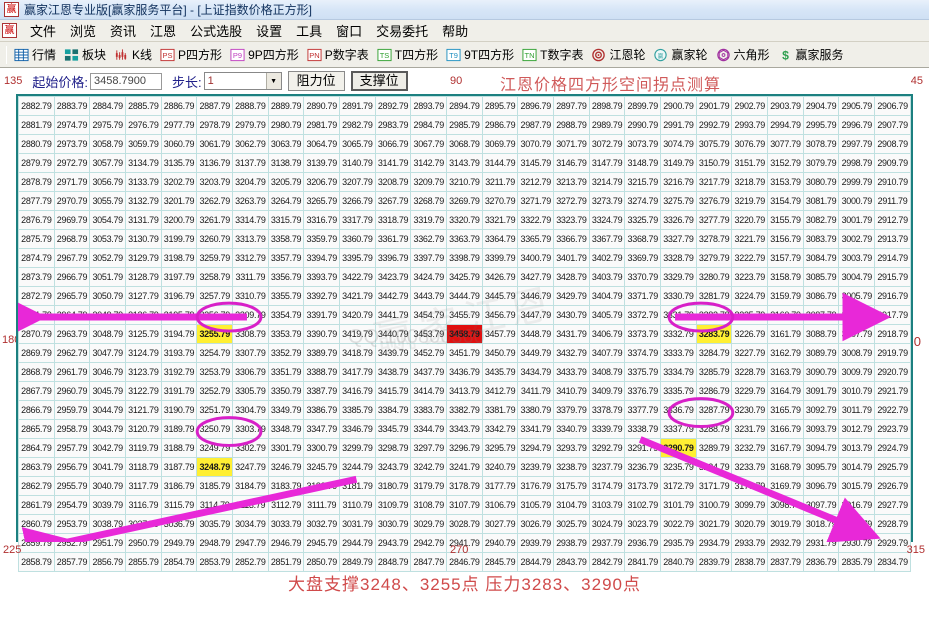 Image resolution: width=929 pixels, height=622 pixels. What do you see at coordinates (35, 54) in the screenshot?
I see `toolbar-button-quotes: 行情` at bounding box center [35, 54].